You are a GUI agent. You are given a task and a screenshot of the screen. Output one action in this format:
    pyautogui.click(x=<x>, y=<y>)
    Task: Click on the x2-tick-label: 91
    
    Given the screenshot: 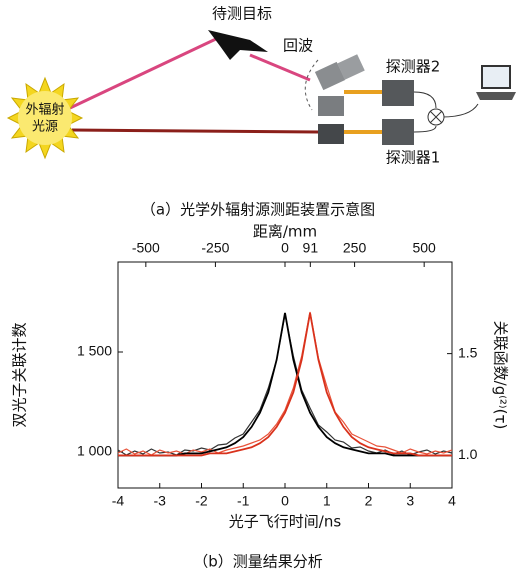 What is the action you would take?
    pyautogui.click(x=311, y=248)
    